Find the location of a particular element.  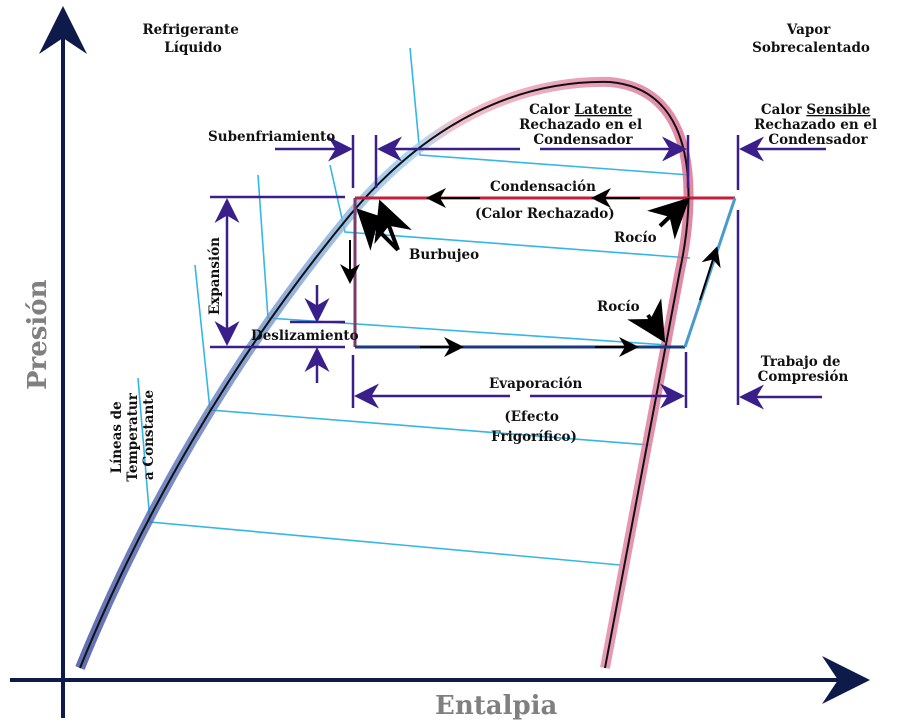

effect-line1: (Efecto is located at coordinates (531, 417).